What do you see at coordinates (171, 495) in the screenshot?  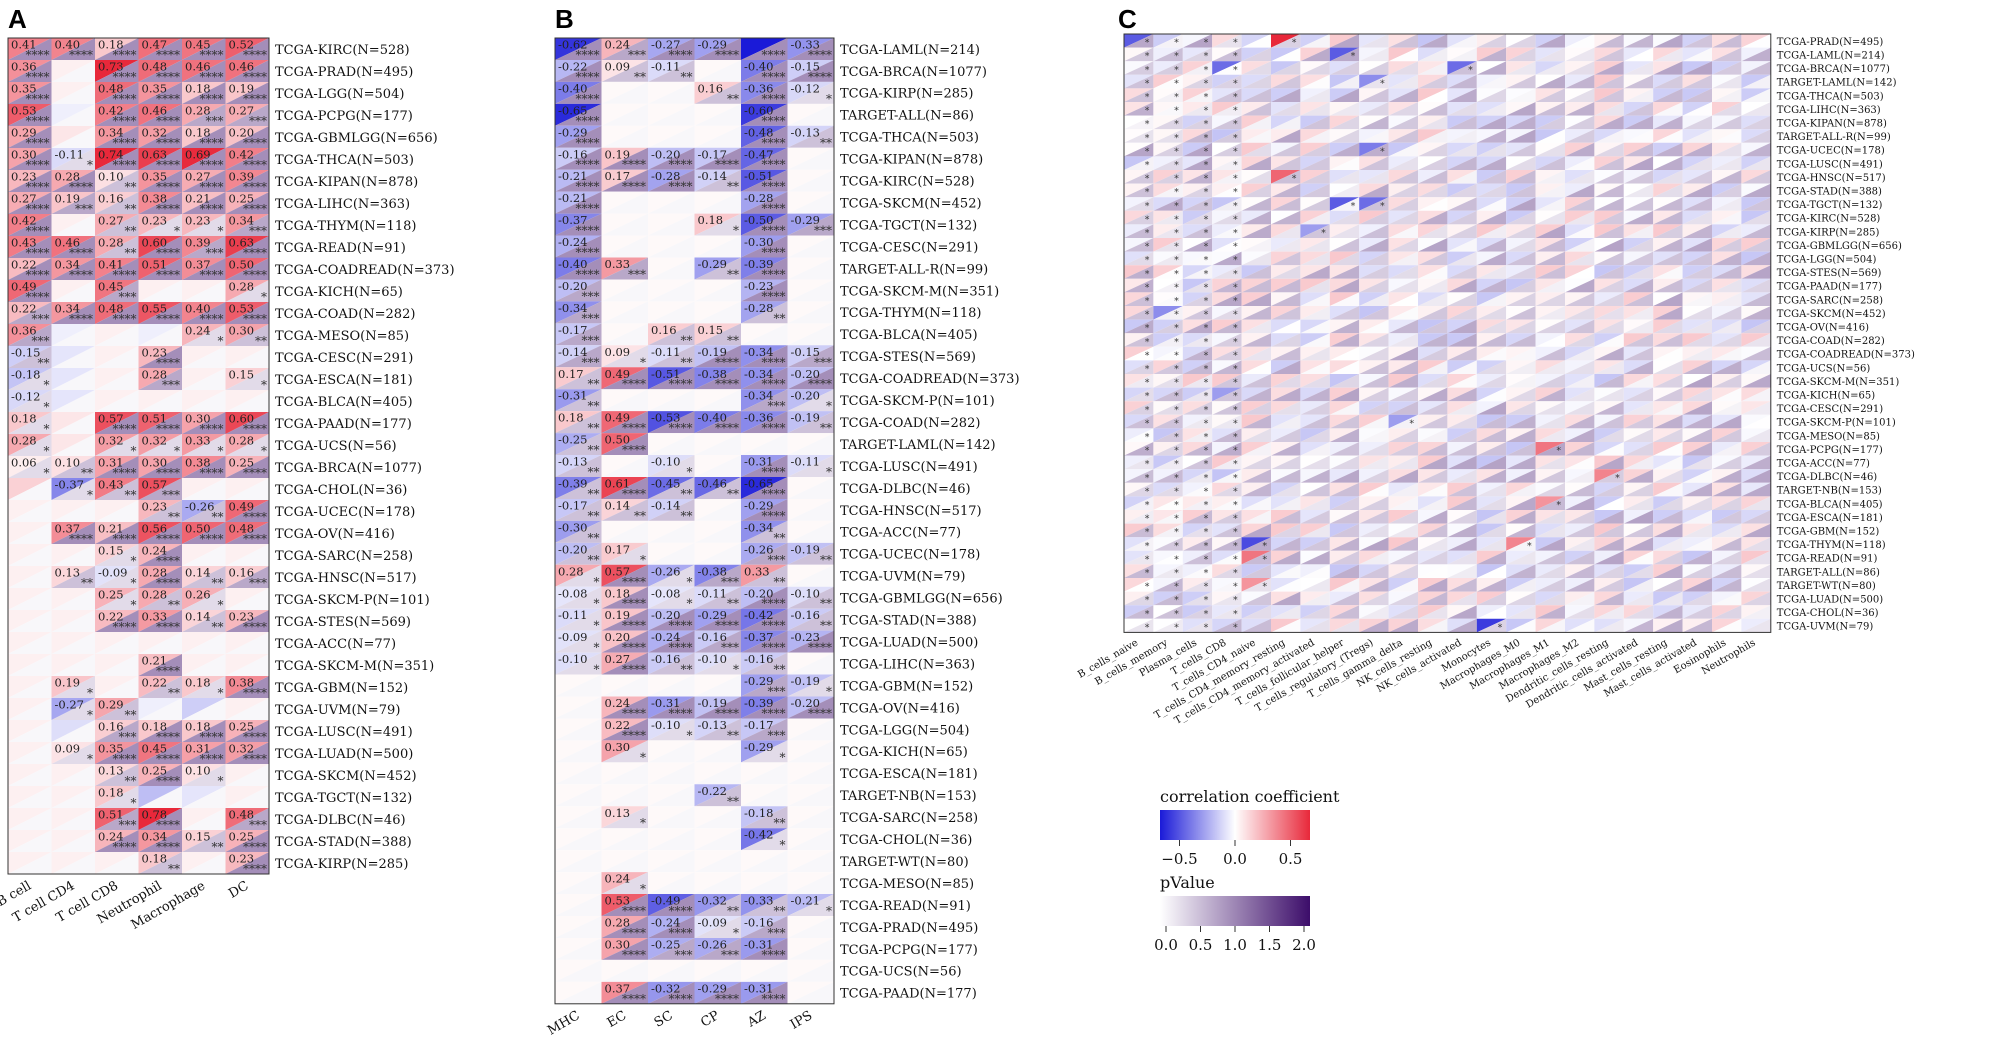 I see `significance-stars: ***` at bounding box center [171, 495].